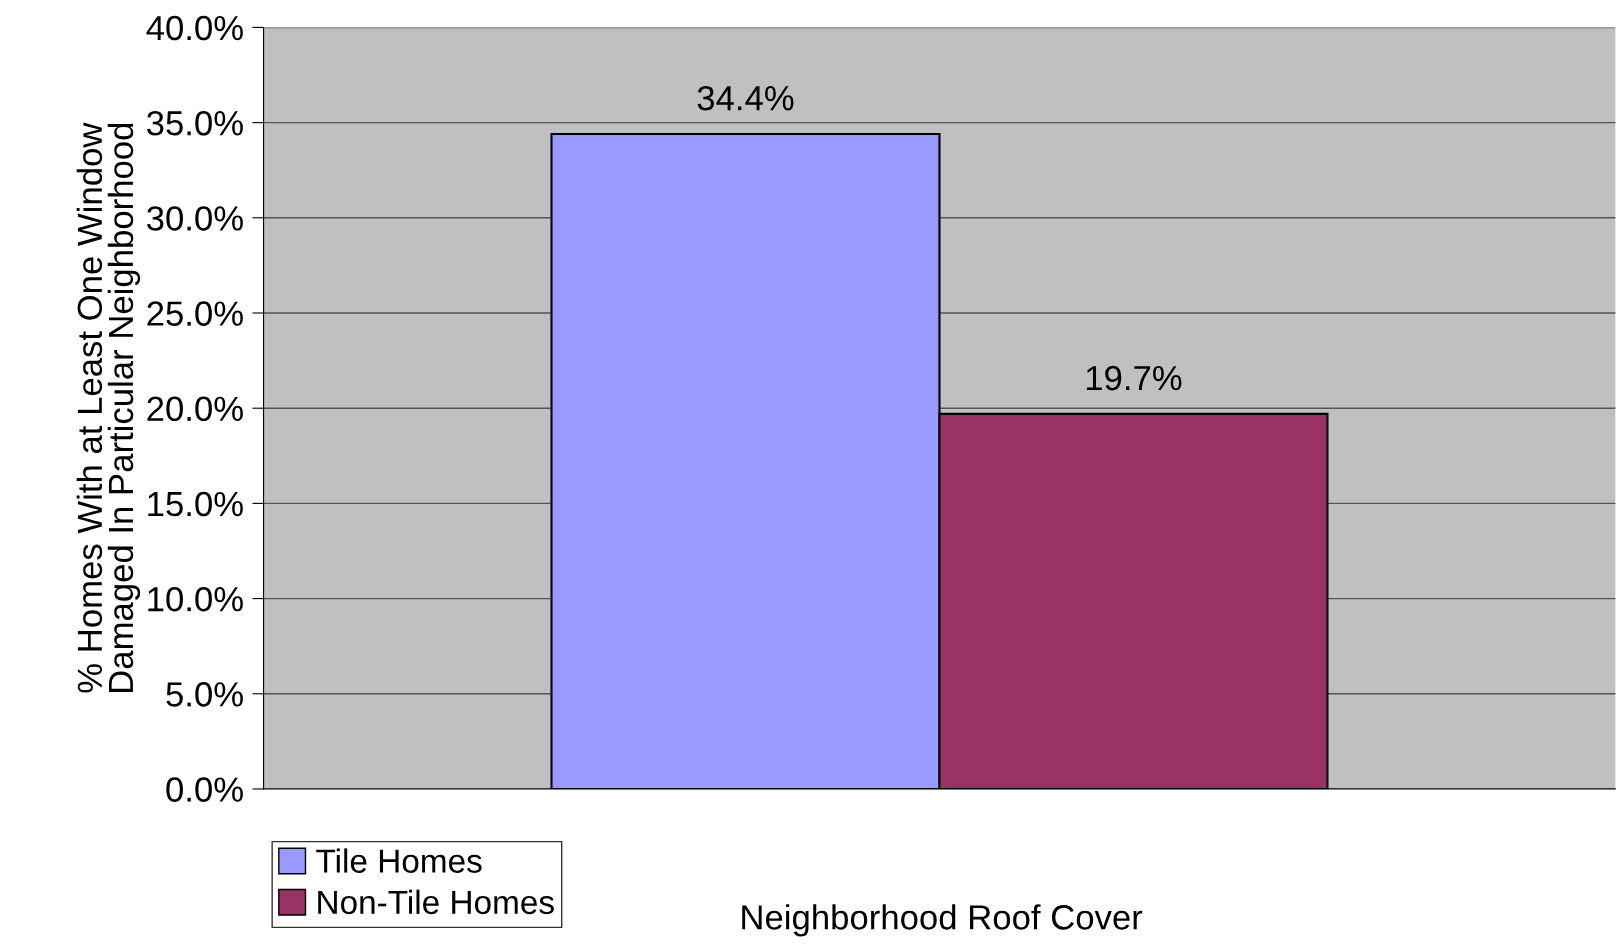 This screenshot has height=946, width=1617. I want to click on y-tick-label: 40.0%, so click(194, 28).